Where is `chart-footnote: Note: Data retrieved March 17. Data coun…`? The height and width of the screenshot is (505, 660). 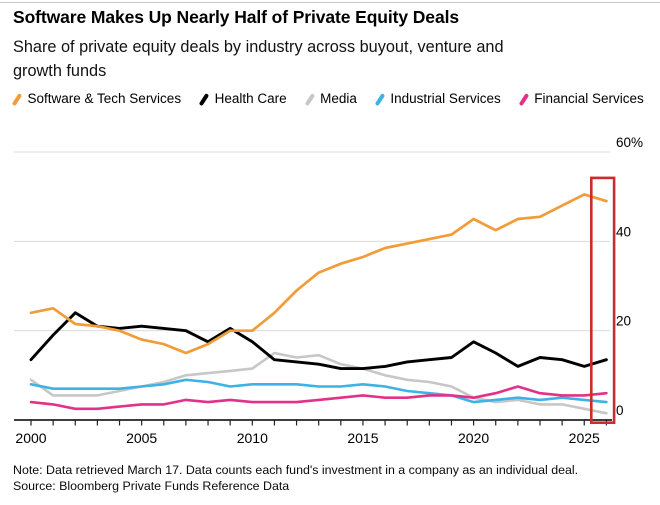
chart-footnote: Note: Data retrieved March 17. Data coun… is located at coordinates (295, 478).